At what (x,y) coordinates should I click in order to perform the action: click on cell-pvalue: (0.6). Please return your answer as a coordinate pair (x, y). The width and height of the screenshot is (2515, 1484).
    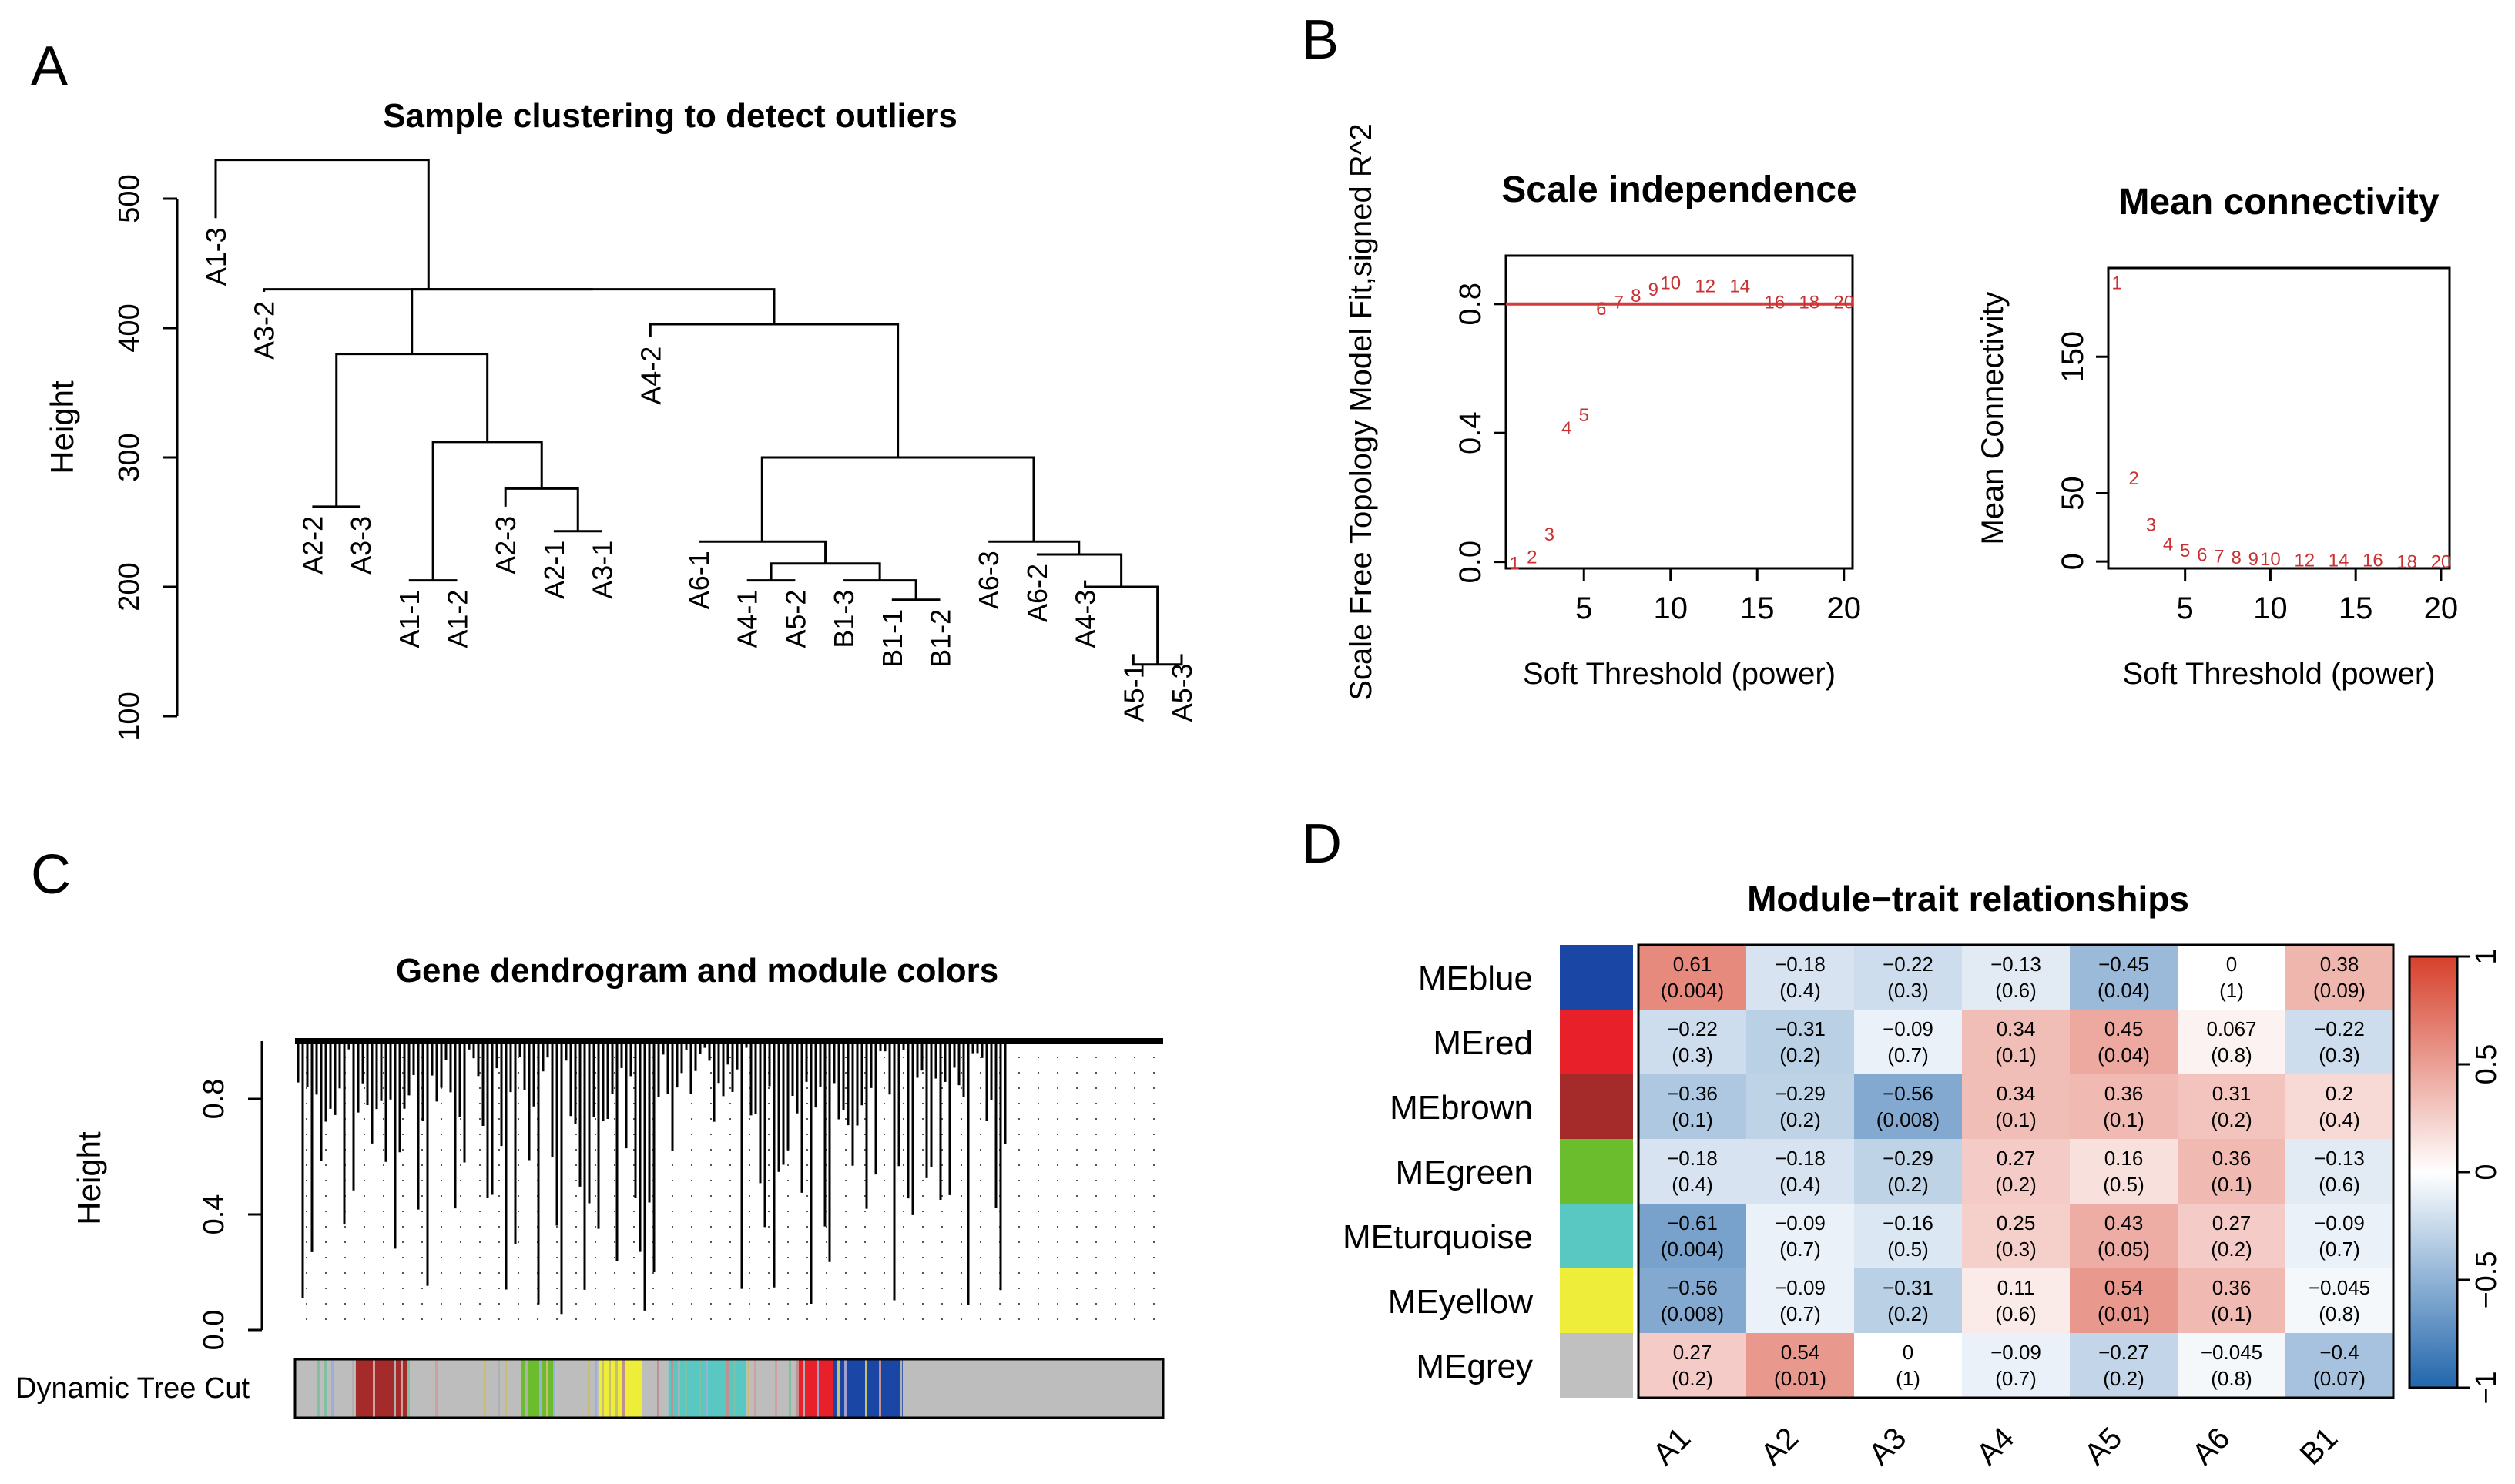
    Looking at the image, I should click on (2015, 1313).